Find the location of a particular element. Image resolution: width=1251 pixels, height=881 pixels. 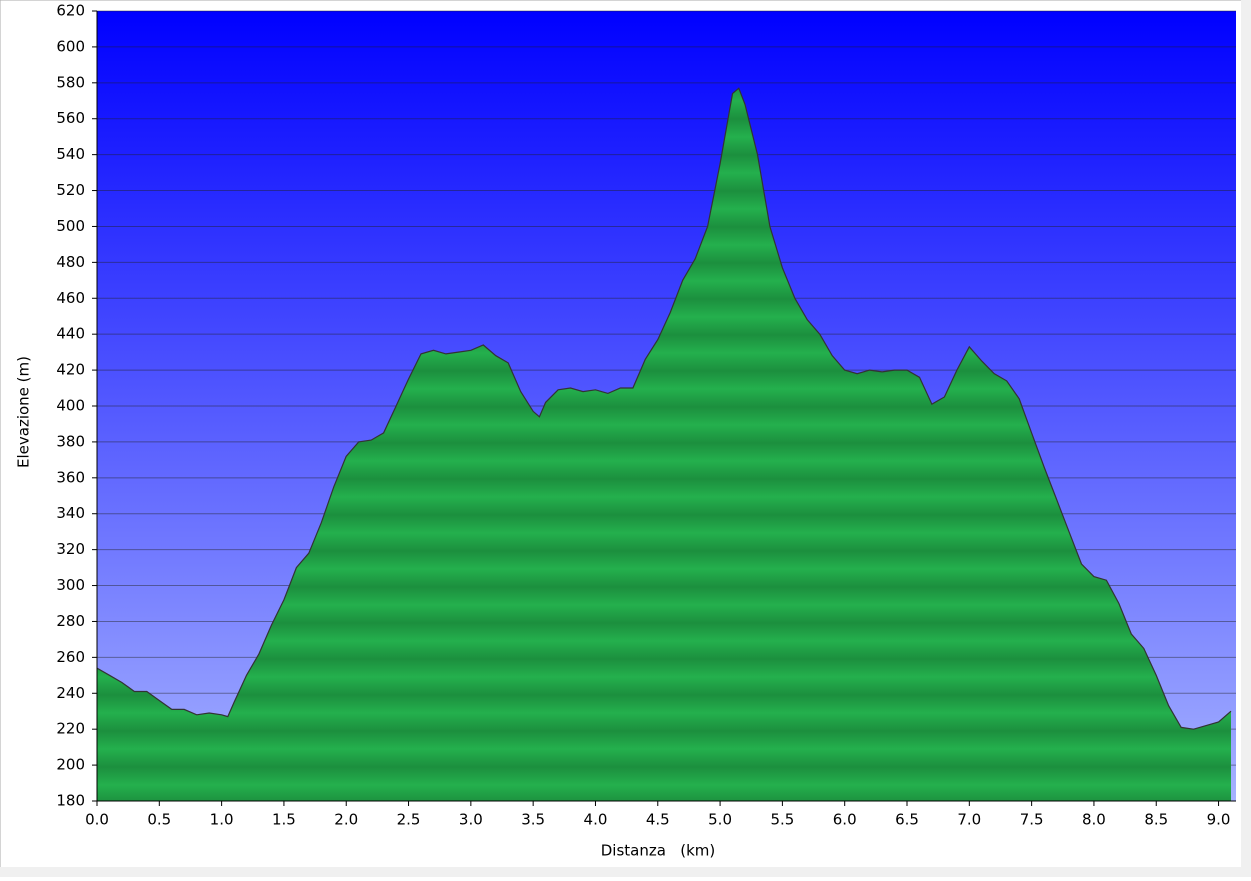

y-tick-label: 420 is located at coordinates (70, 370).